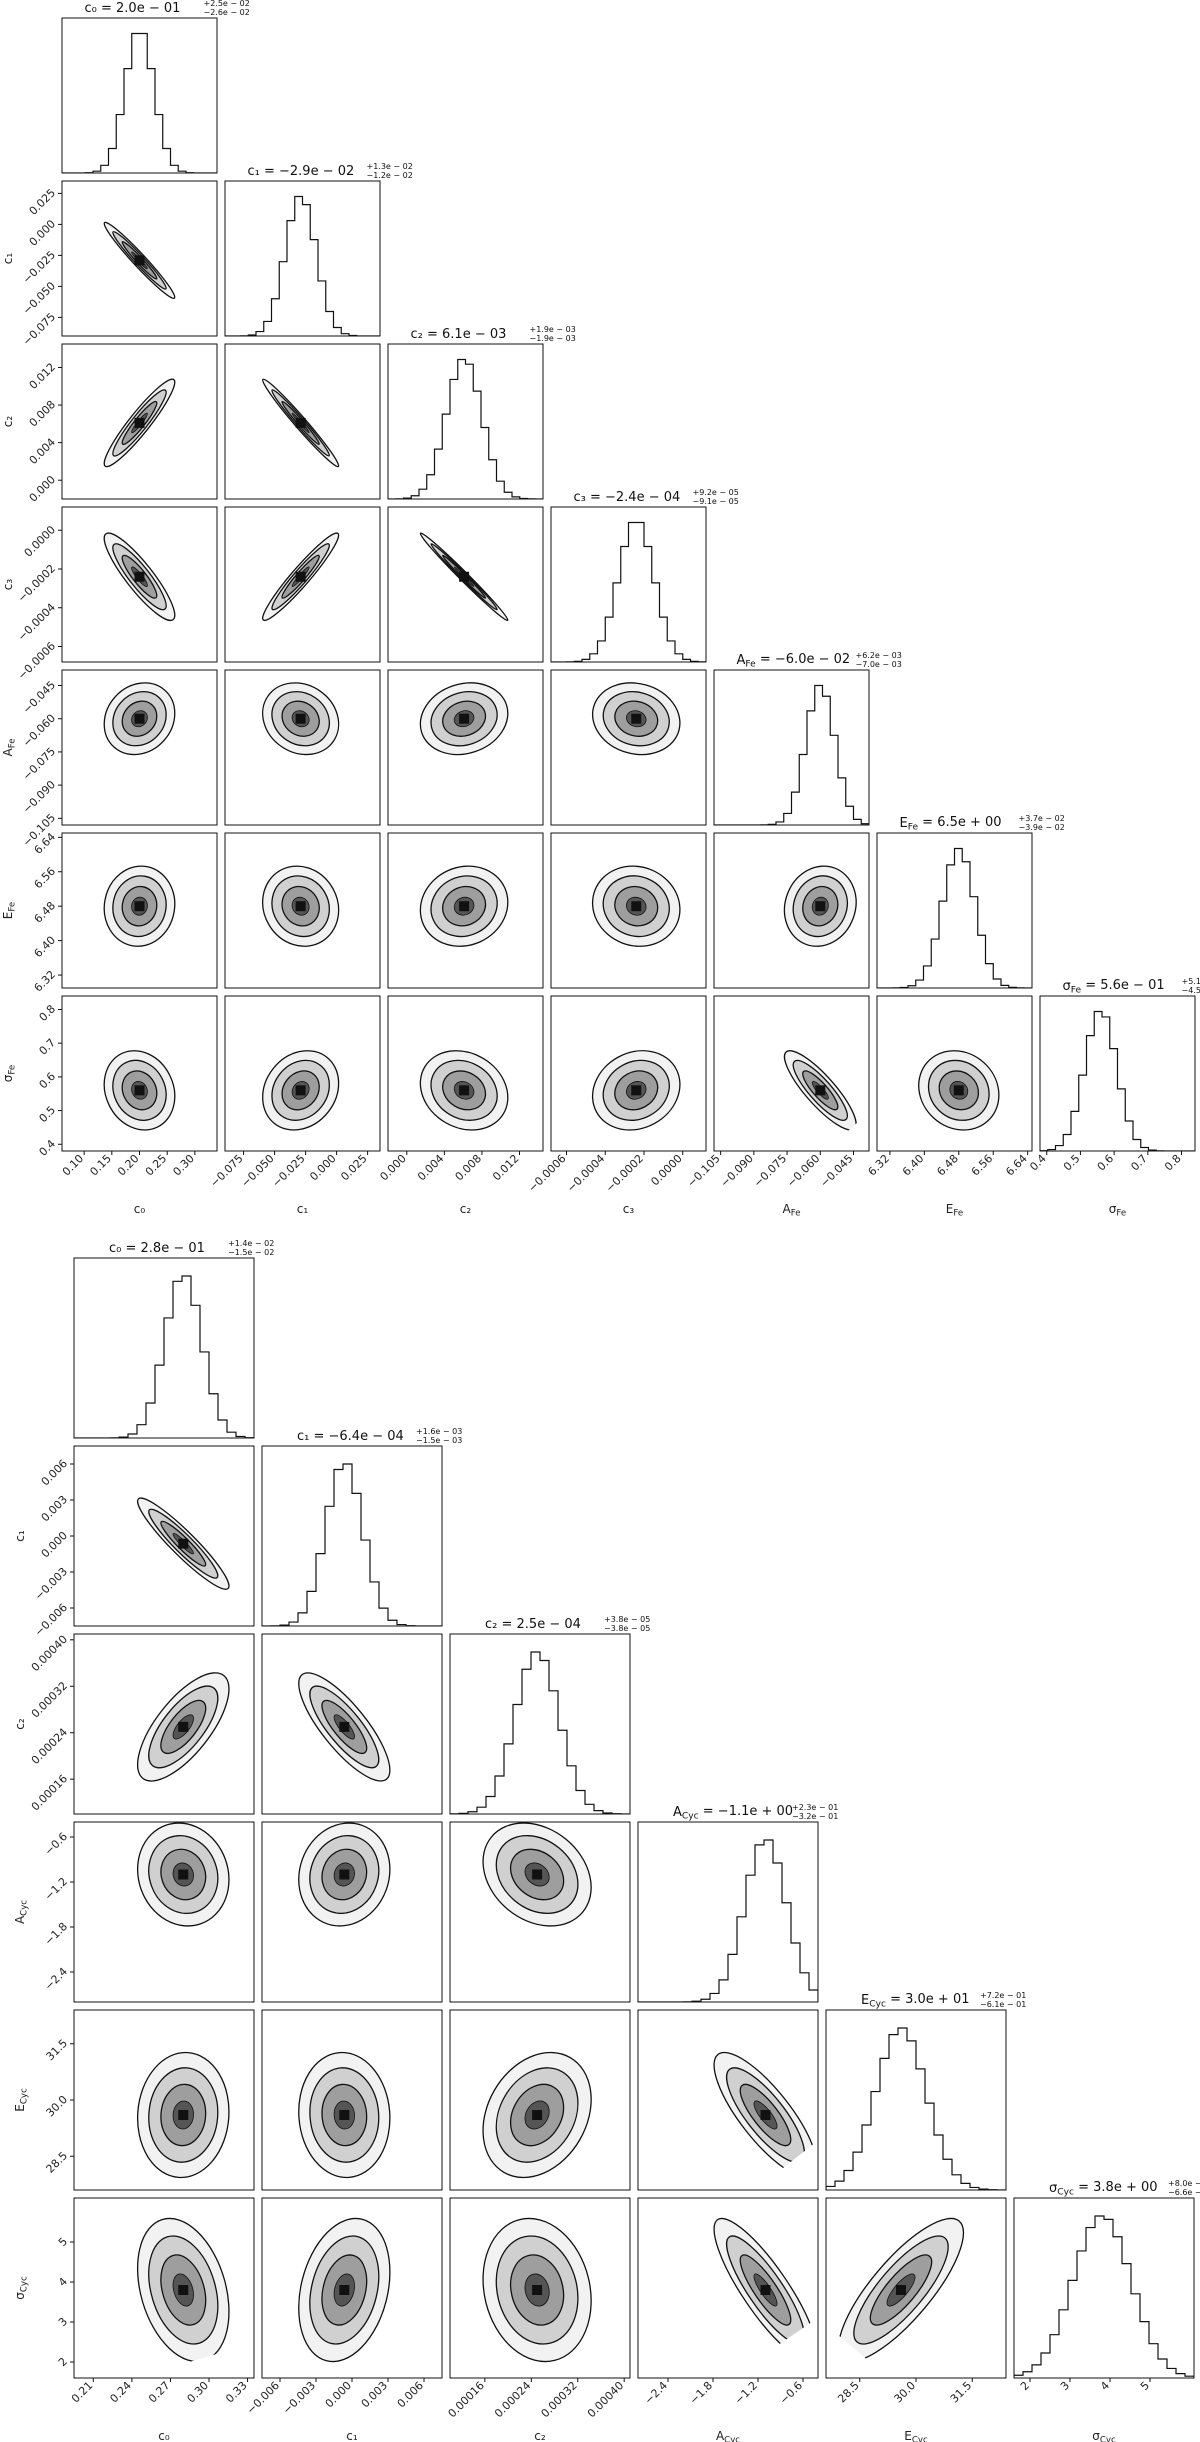 The height and width of the screenshot is (2442, 1200). I want to click on x-tick-label: 0.5, so click(1072, 1163).